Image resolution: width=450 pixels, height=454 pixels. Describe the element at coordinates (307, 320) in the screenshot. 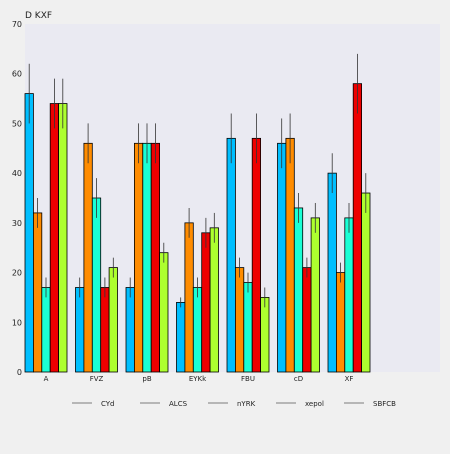

I see `bar-xepol-cD` at that location.